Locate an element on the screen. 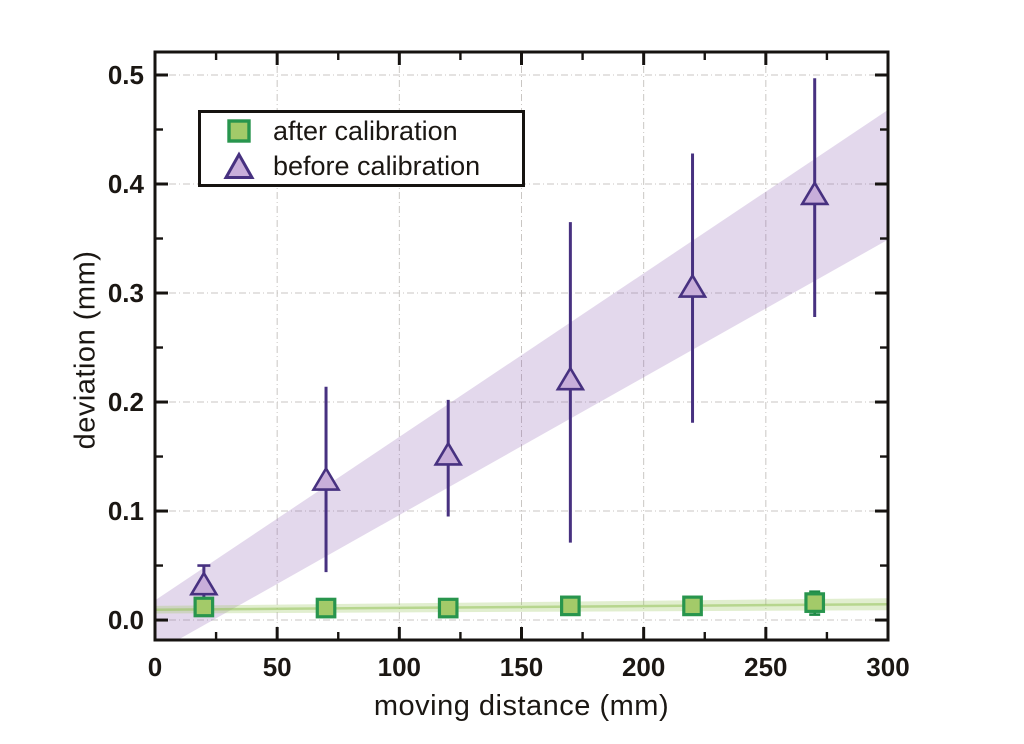  legend: after calibration before calibration is located at coordinates (361, 148).